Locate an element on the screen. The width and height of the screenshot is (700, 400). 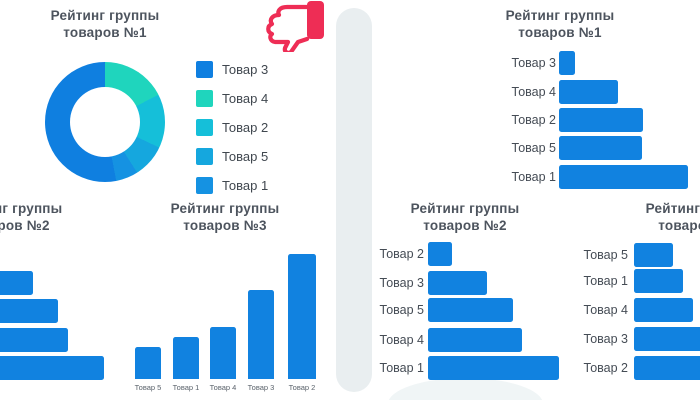
legend-item: Товар 1 is located at coordinates (232, 185).